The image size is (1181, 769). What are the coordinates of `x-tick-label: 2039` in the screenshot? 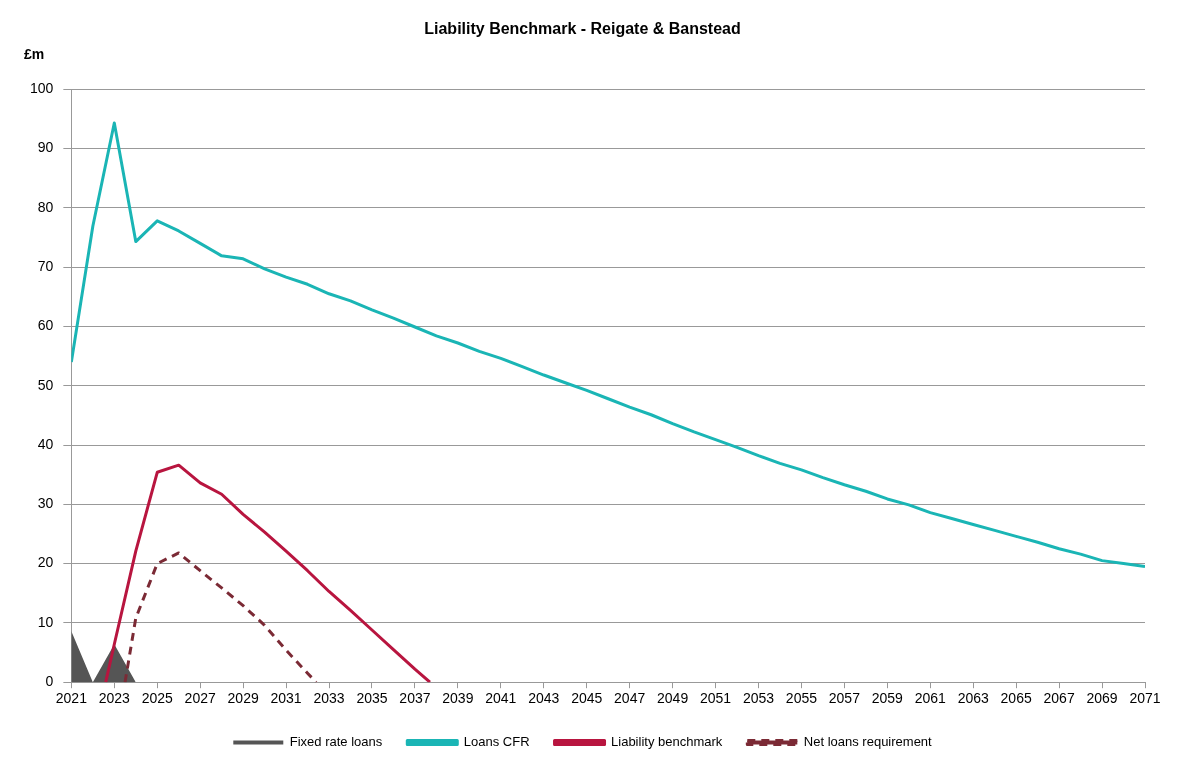 It's located at (458, 698).